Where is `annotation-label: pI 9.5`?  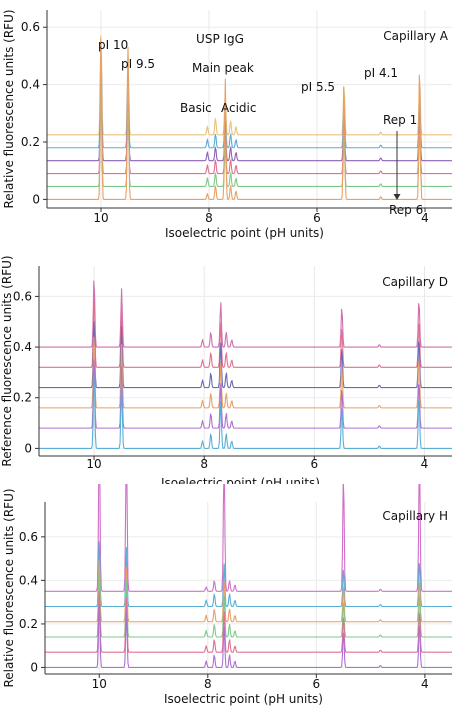 annotation-label: pI 9.5 is located at coordinates (138, 64).